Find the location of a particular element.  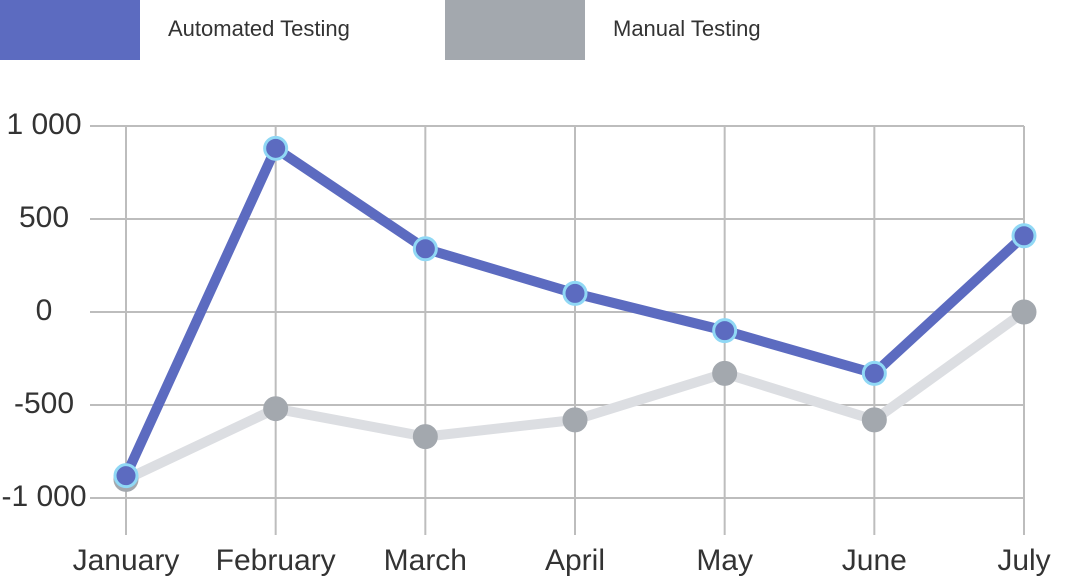

x-tick-label: May is located at coordinates (724, 560).